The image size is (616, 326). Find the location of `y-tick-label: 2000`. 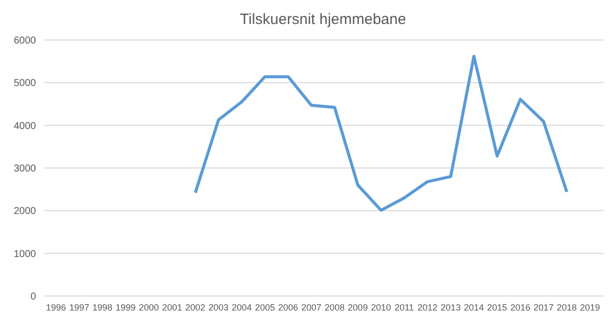

y-tick-label: 2000 is located at coordinates (25, 212).